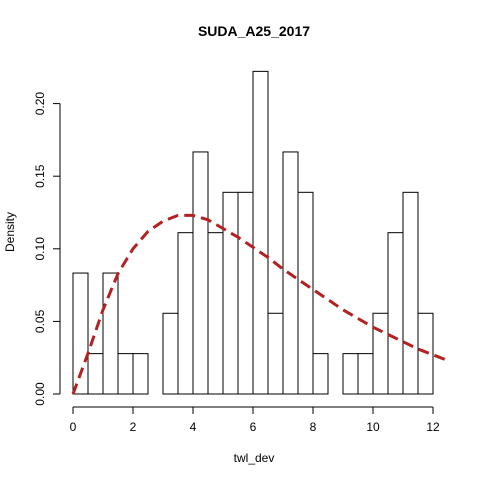 This screenshot has width=480, height=480. What do you see at coordinates (40, 104) in the screenshot?
I see `y-tick-label: 0.20` at bounding box center [40, 104].